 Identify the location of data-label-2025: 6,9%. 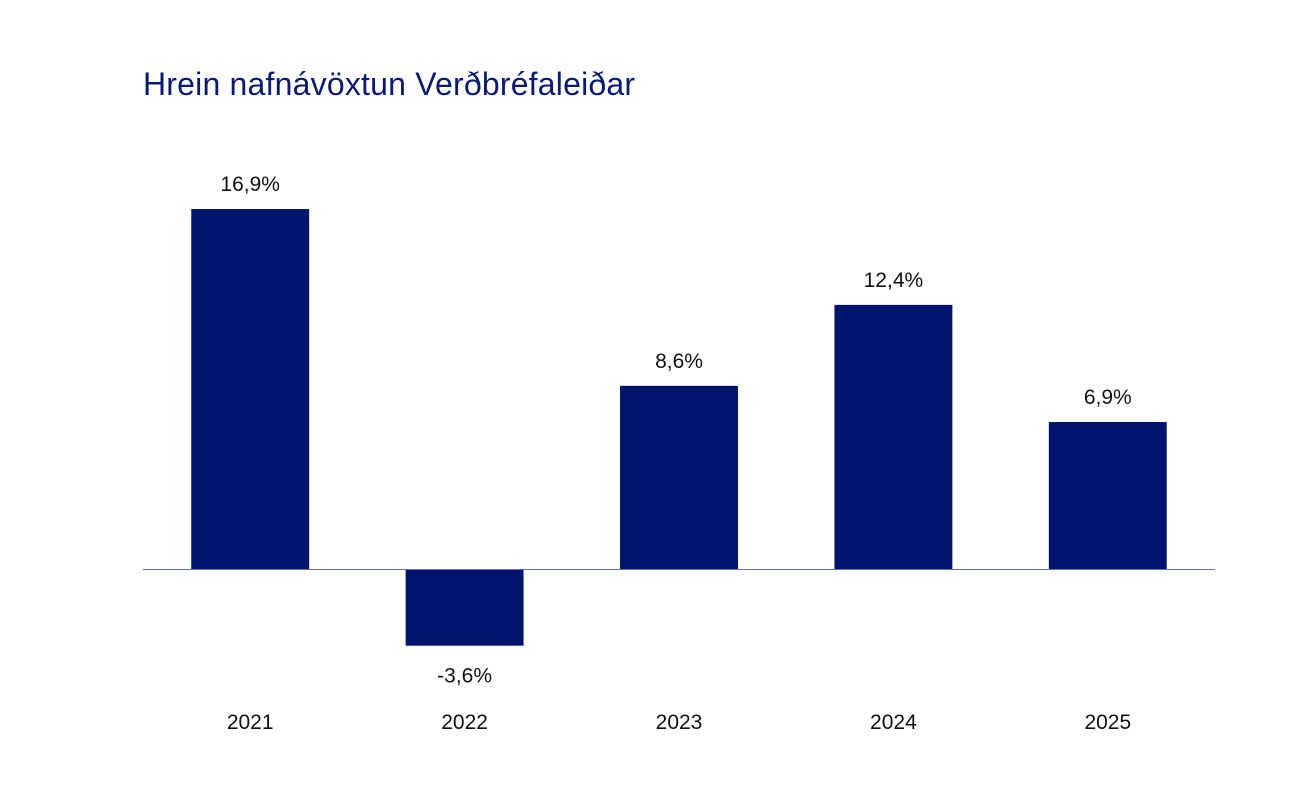
(1108, 397).